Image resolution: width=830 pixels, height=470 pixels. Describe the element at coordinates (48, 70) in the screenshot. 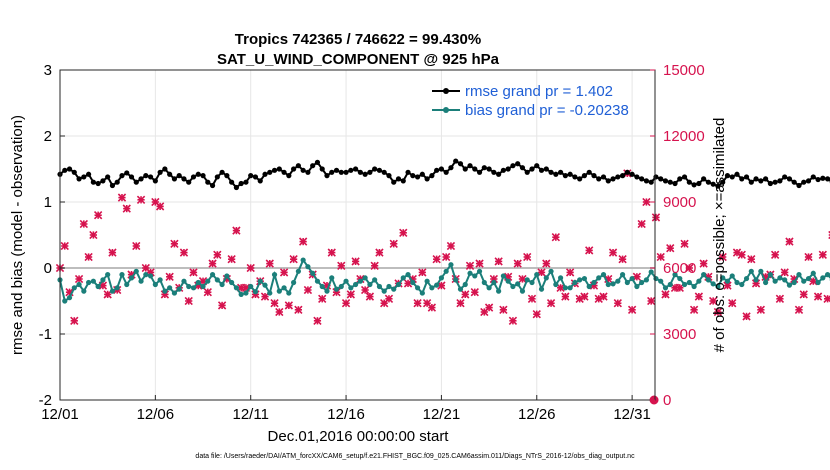

I see `y-tick-label: 3` at that location.